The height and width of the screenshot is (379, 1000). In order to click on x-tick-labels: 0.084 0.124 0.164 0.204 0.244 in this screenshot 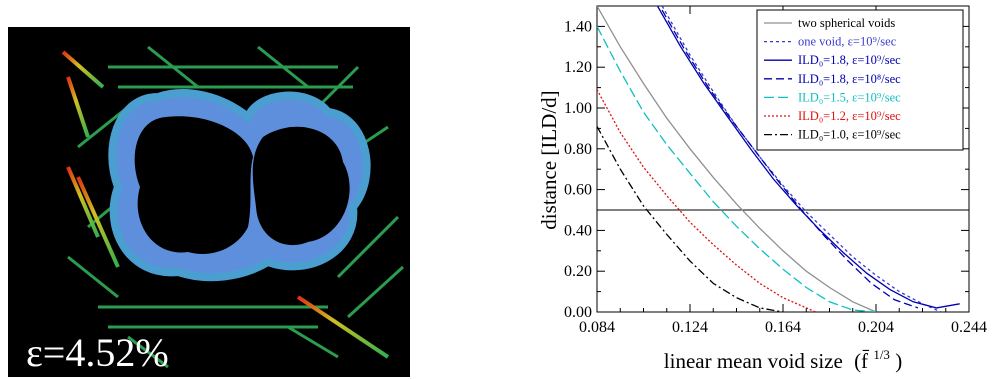, I will do `click(783, 327)`.